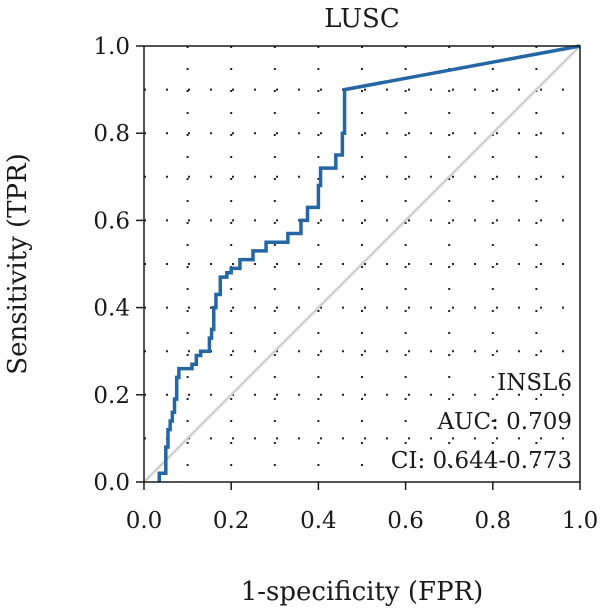  What do you see at coordinates (405, 521) in the screenshot?
I see `x-tick-label: 0.6` at bounding box center [405, 521].